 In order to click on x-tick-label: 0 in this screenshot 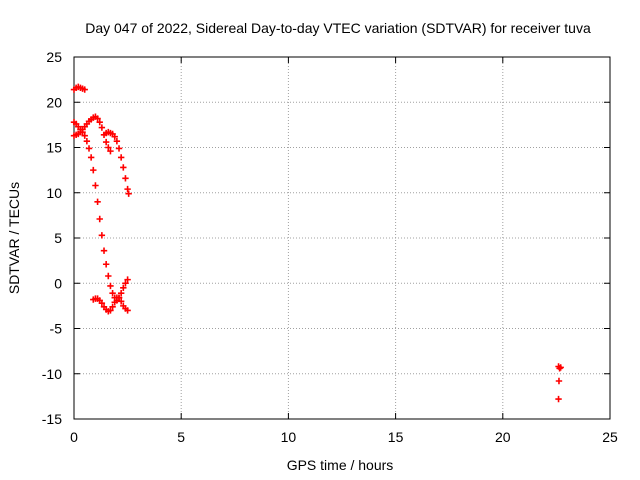, I will do `click(74, 437)`.